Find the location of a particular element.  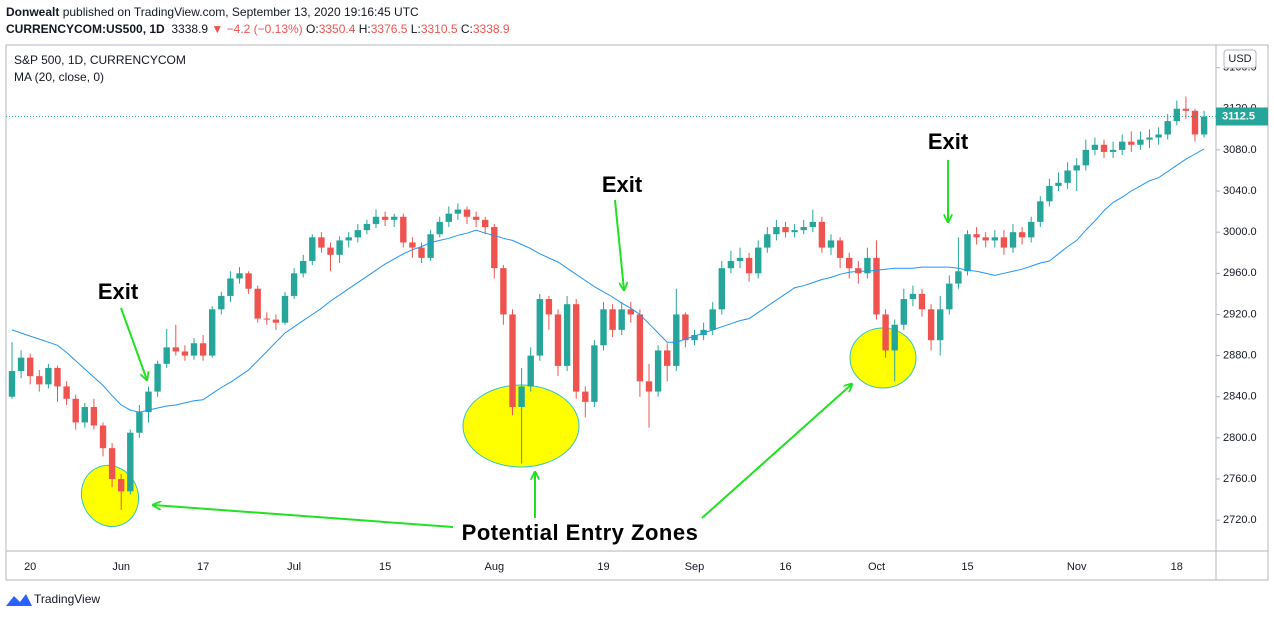

arrow is located at coordinates (619, 244).